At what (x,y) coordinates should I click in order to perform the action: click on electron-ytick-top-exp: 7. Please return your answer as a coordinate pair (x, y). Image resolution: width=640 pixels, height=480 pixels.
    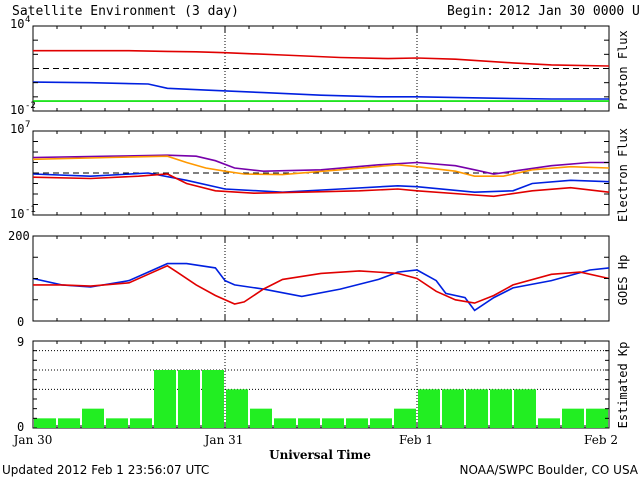
    Looking at the image, I should click on (27, 125).